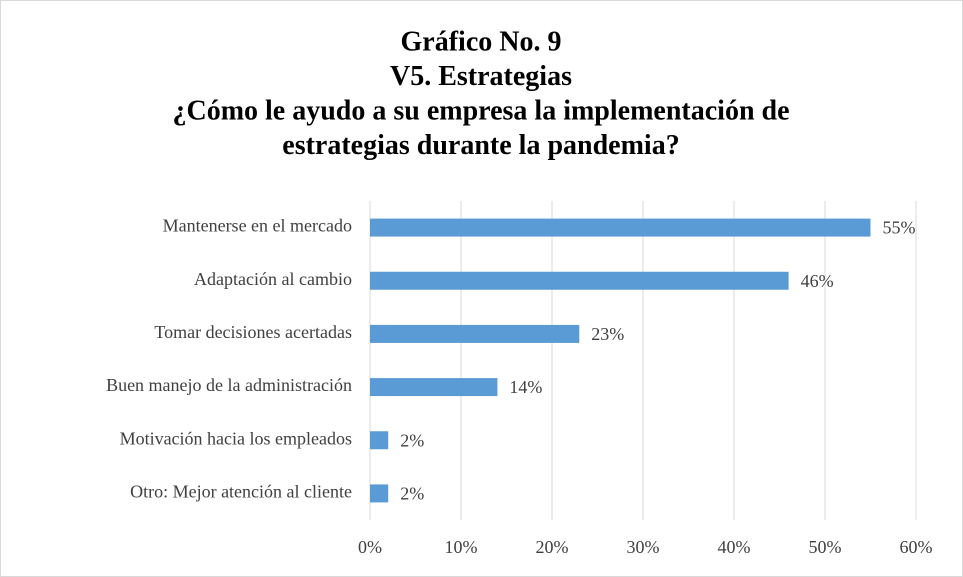 This screenshot has height=577, width=963. What do you see at coordinates (253, 332) in the screenshot?
I see `y-tick-label: Tomar decisiones acertadas` at bounding box center [253, 332].